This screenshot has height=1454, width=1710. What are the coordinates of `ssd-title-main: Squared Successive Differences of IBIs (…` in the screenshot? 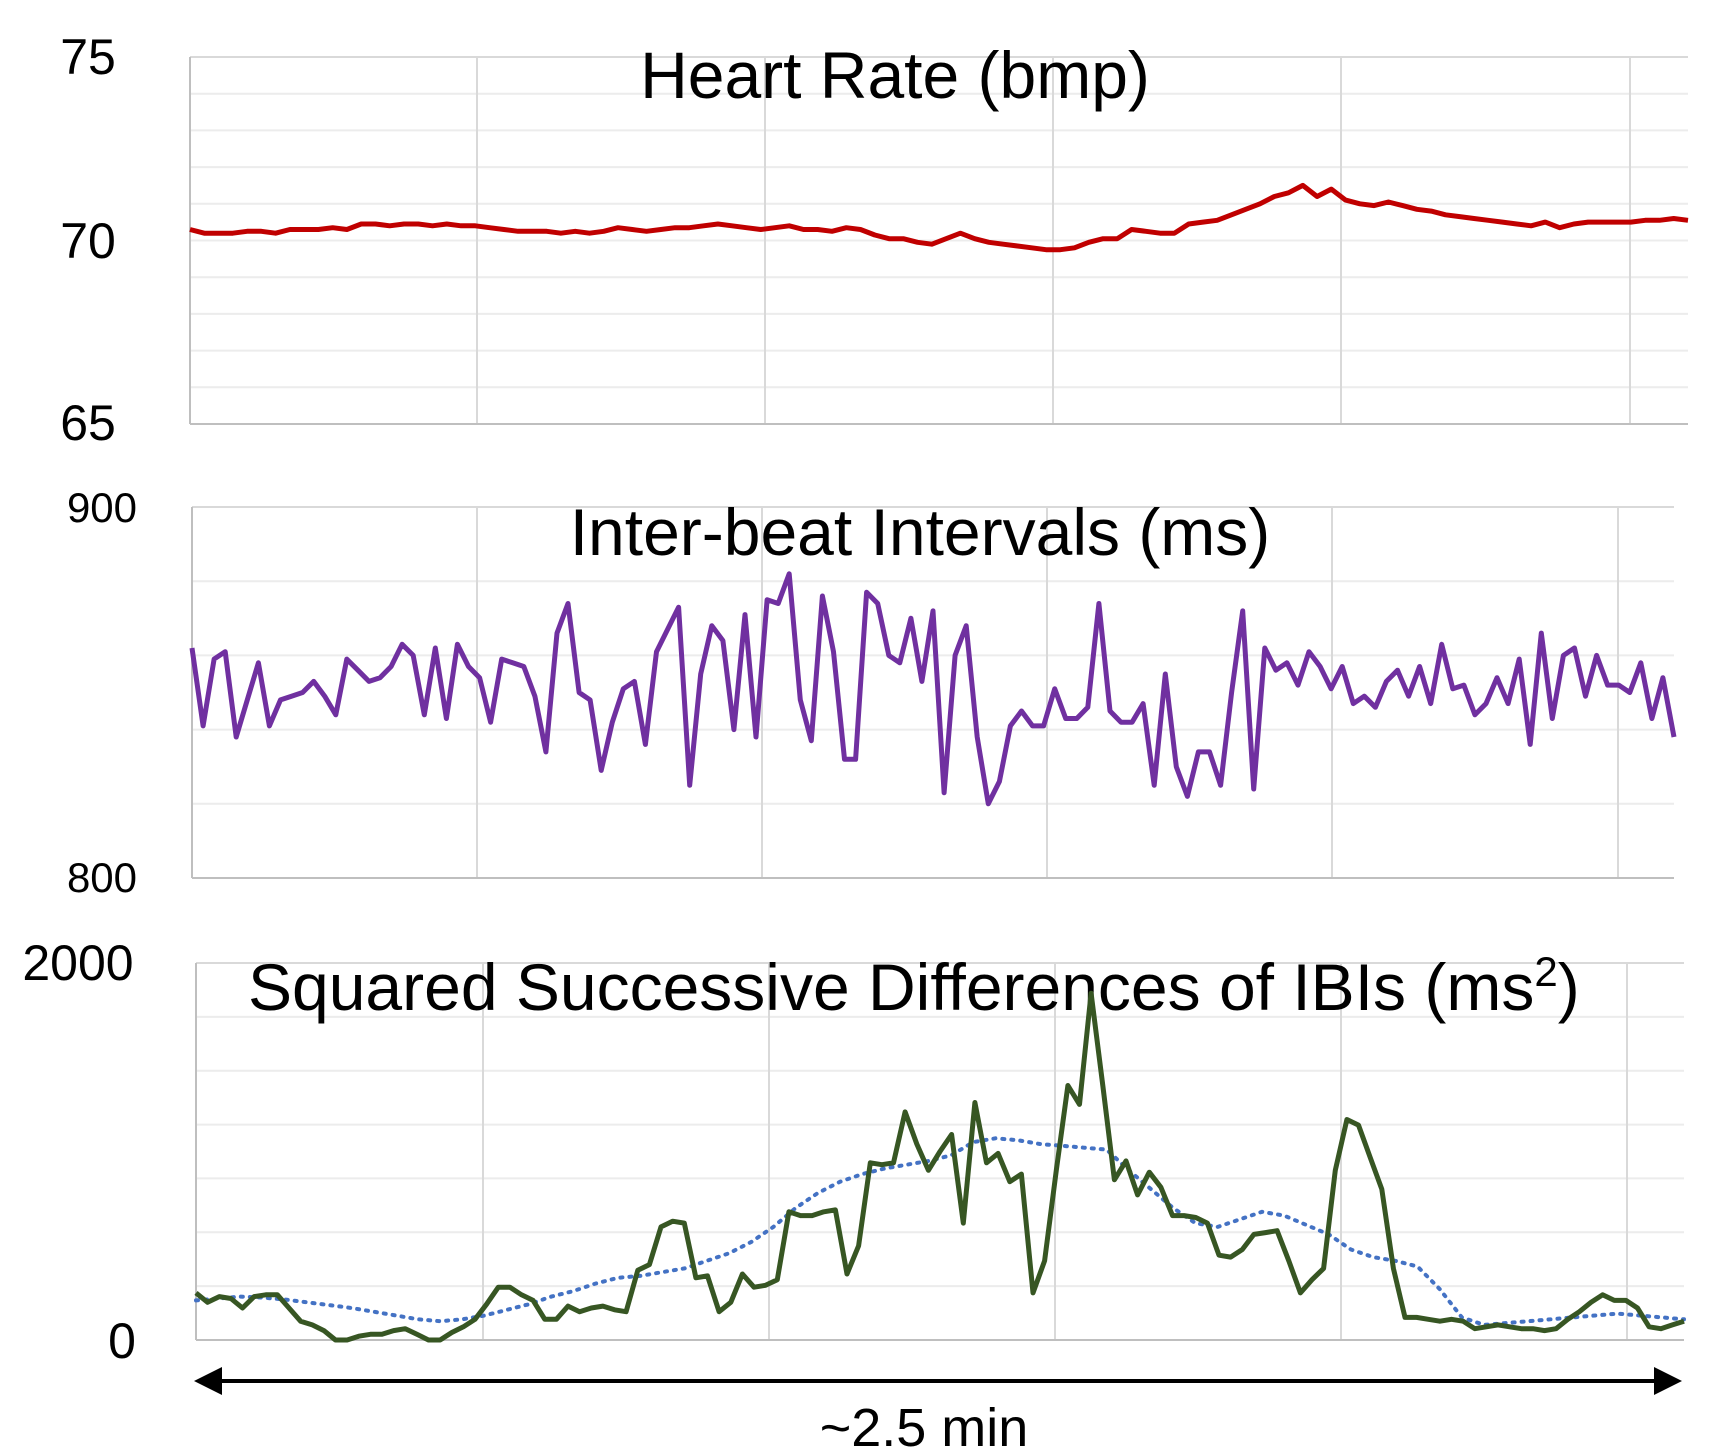 It's located at (891, 987).